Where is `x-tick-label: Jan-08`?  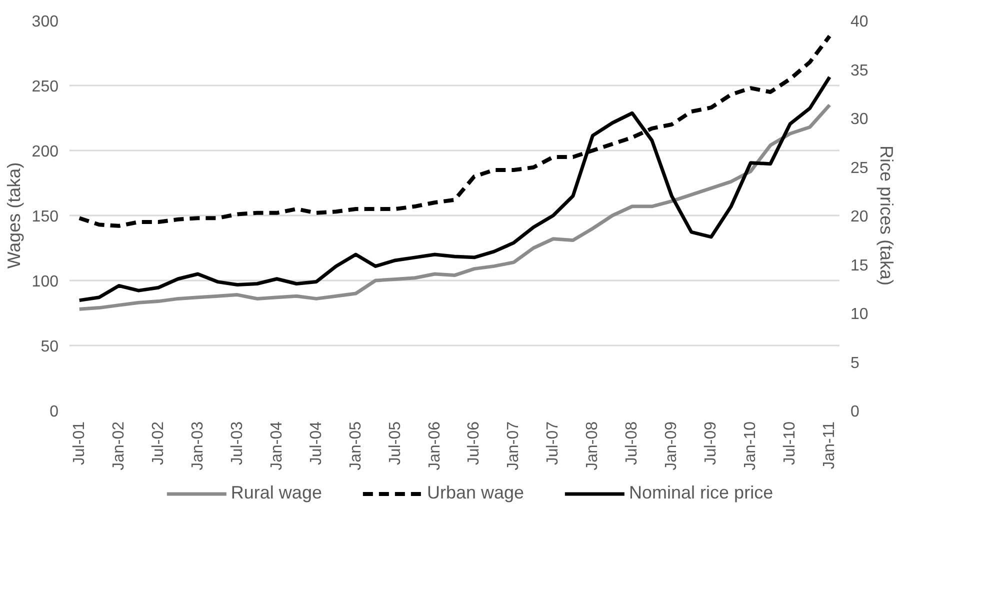
x-tick-label: Jan-08 is located at coordinates (593, 445).